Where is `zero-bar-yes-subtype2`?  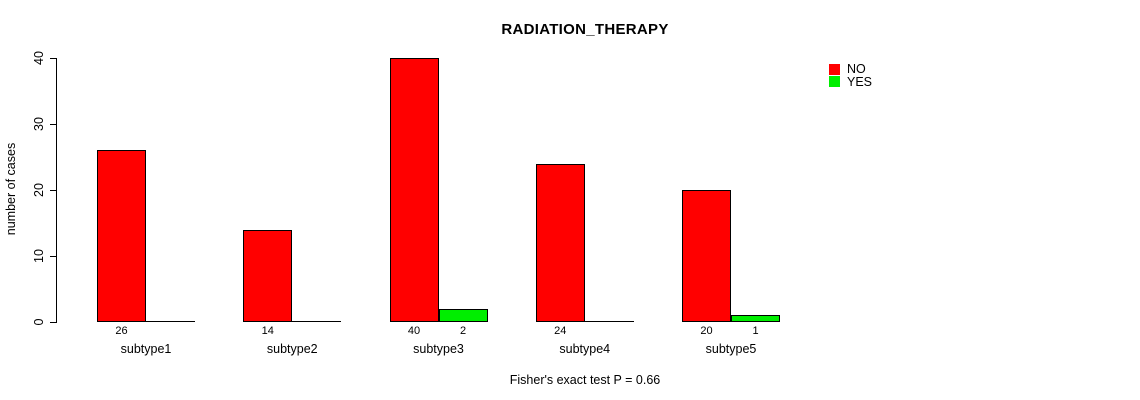 zero-bar-yes-subtype2 is located at coordinates (317, 321).